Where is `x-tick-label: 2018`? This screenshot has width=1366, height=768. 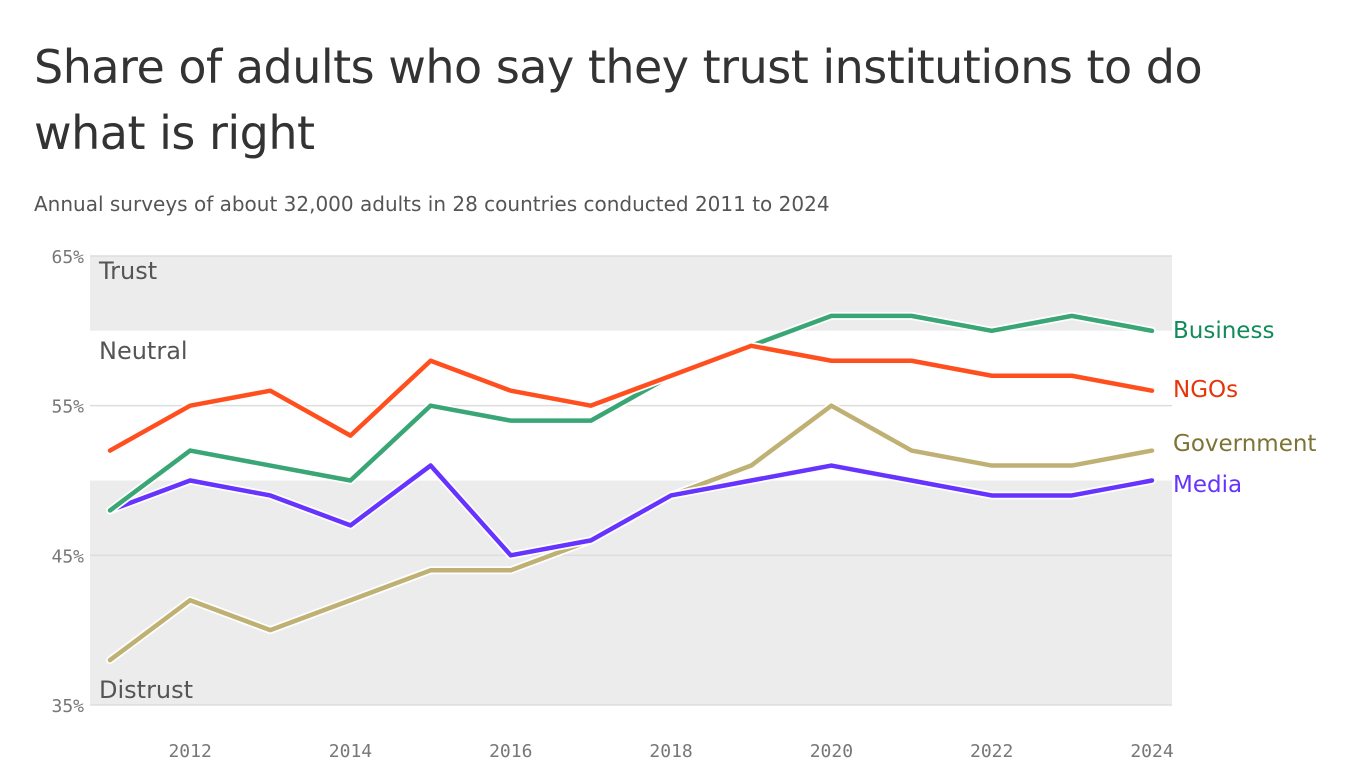 x-tick-label: 2018 is located at coordinates (670, 751).